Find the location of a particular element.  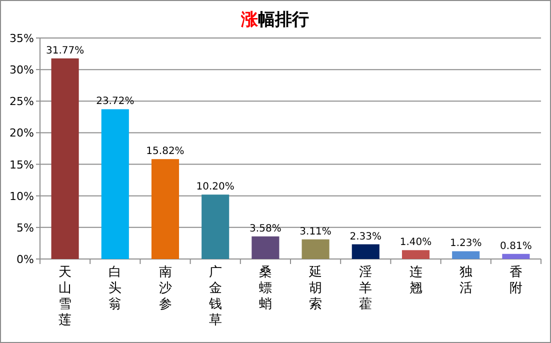

x-tick-label: 南沙参 is located at coordinates (165, 288).